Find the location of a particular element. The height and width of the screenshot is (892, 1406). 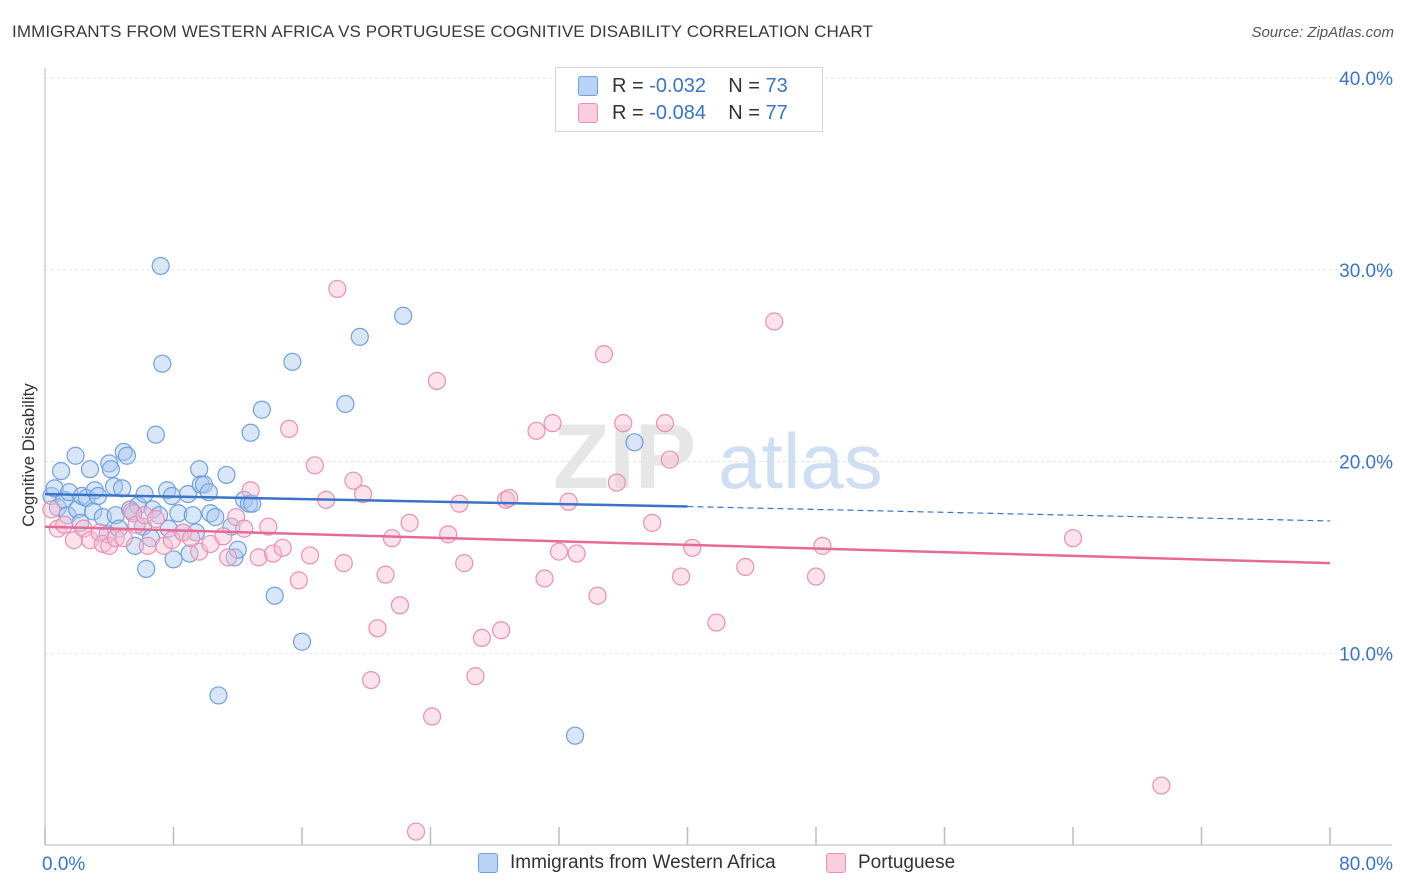

trend-line-western-africa is located at coordinates (366, 500).